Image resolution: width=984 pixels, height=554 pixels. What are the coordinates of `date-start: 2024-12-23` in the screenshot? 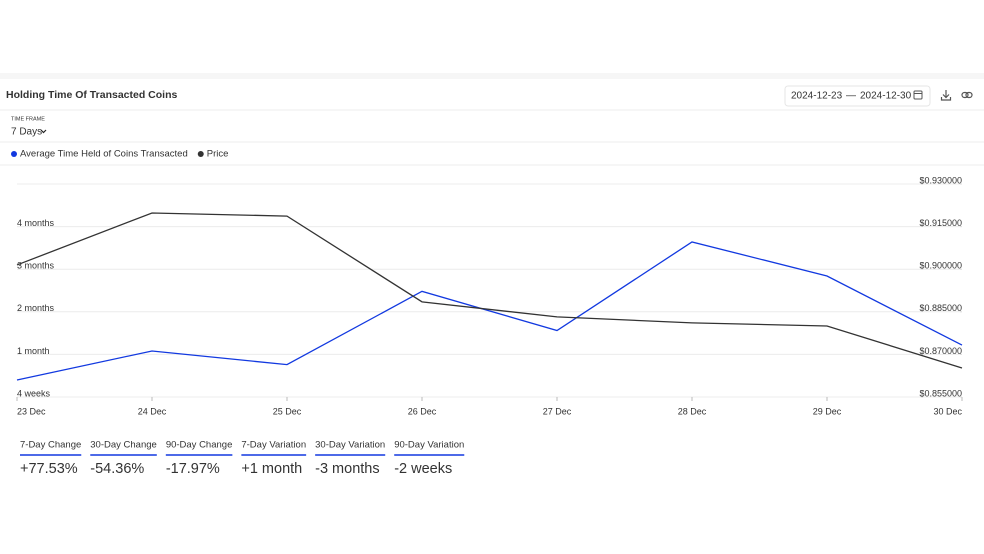 It's located at (817, 96).